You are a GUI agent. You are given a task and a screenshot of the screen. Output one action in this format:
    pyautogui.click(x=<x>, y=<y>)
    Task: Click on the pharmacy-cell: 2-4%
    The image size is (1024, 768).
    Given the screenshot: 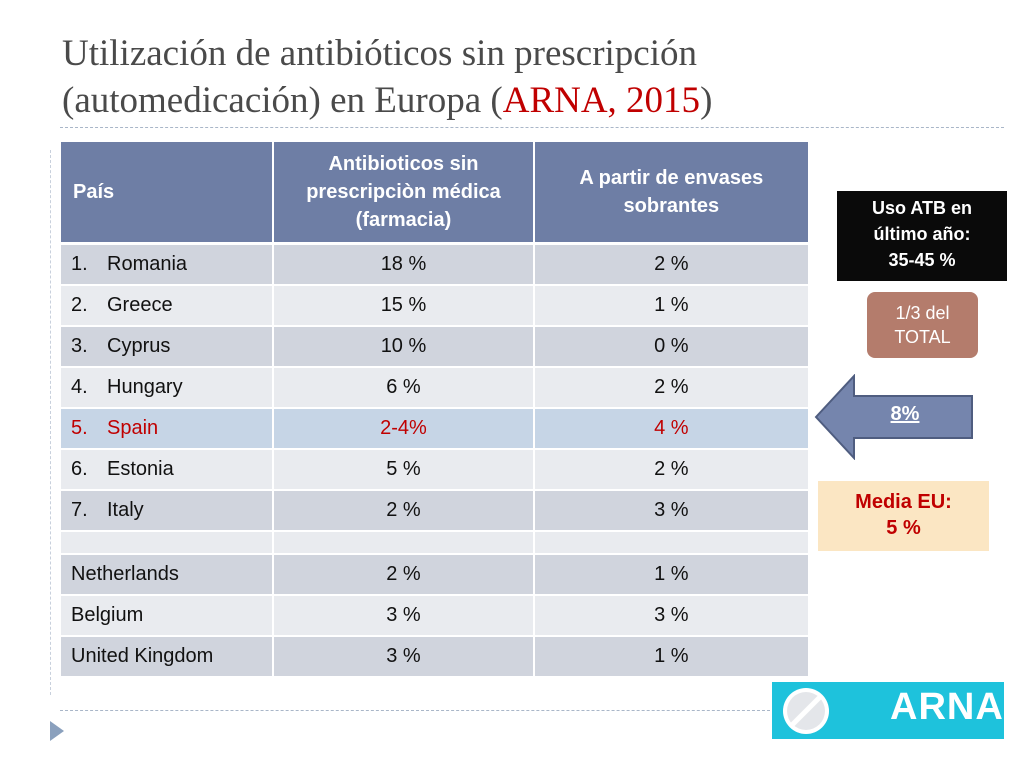 What is the action you would take?
    pyautogui.click(x=404, y=429)
    